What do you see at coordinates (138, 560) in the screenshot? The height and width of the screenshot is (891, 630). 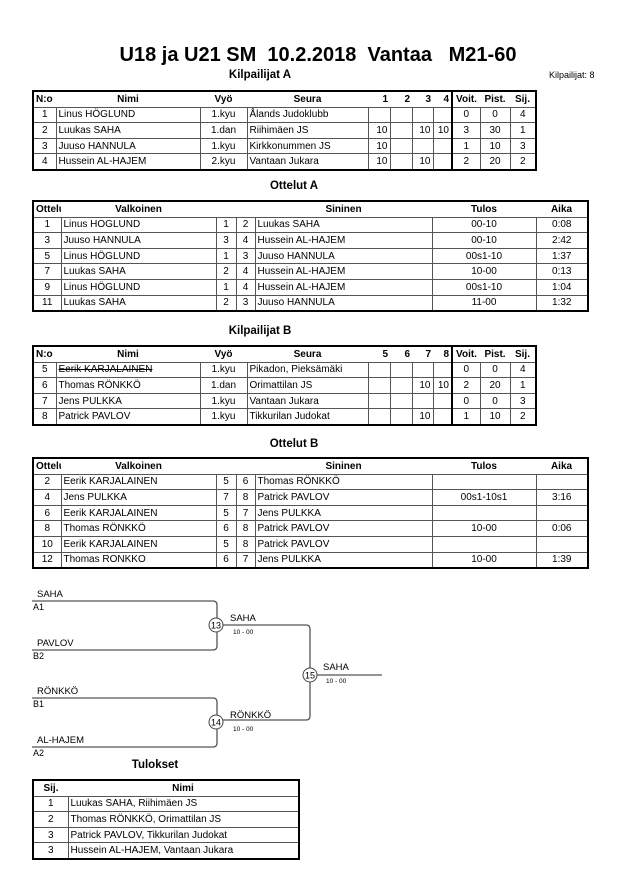 I see `white-competitor: Thomas RONKKO` at bounding box center [138, 560].